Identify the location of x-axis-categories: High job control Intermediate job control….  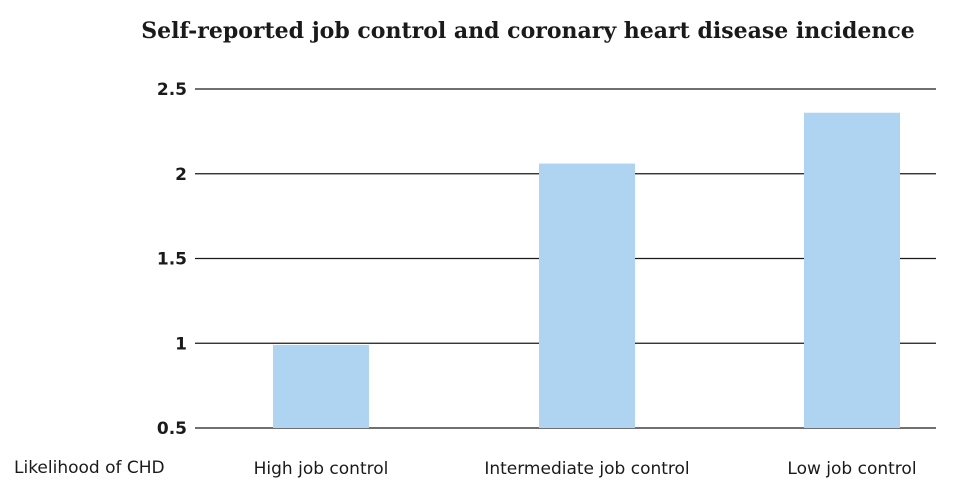
(585, 469).